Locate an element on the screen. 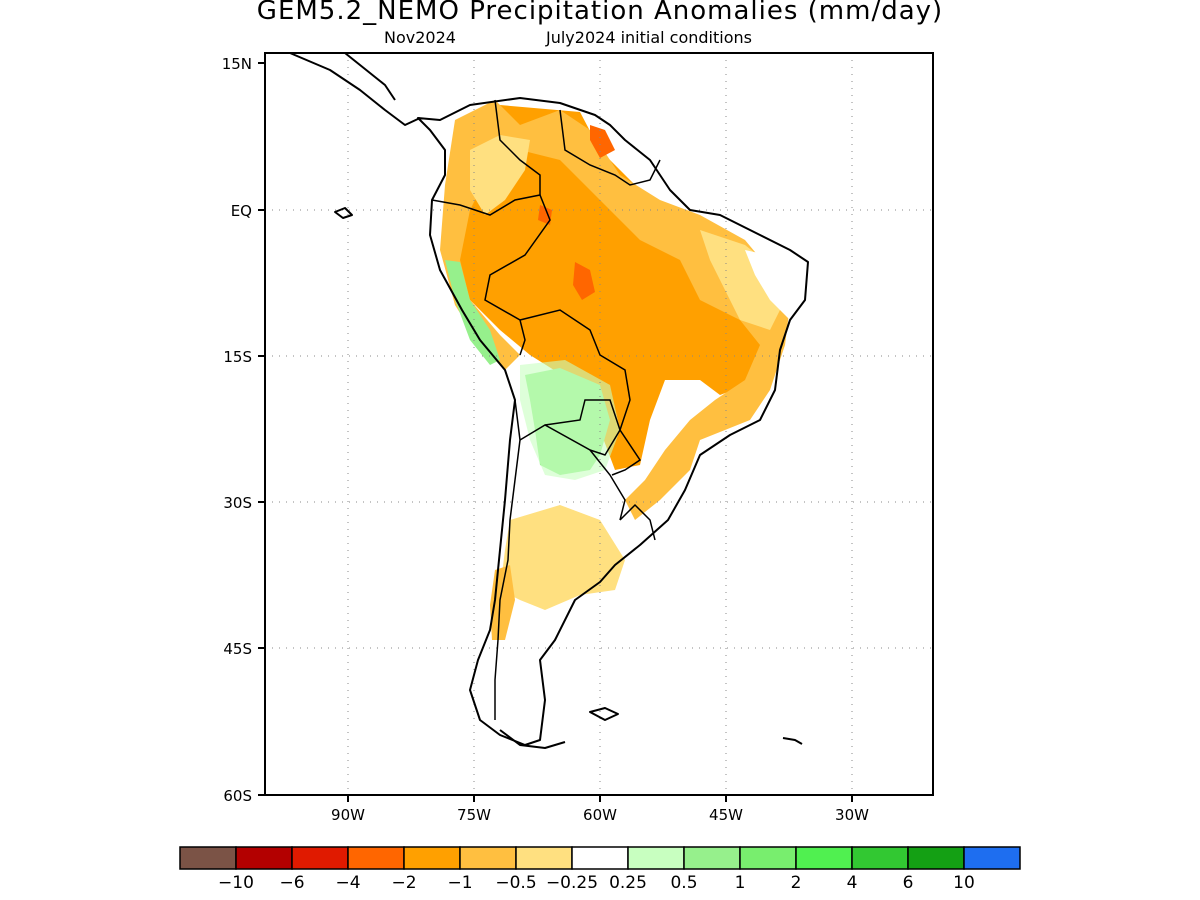 This screenshot has height=900, width=1200. border-argentina-chile is located at coordinates (507, 559).